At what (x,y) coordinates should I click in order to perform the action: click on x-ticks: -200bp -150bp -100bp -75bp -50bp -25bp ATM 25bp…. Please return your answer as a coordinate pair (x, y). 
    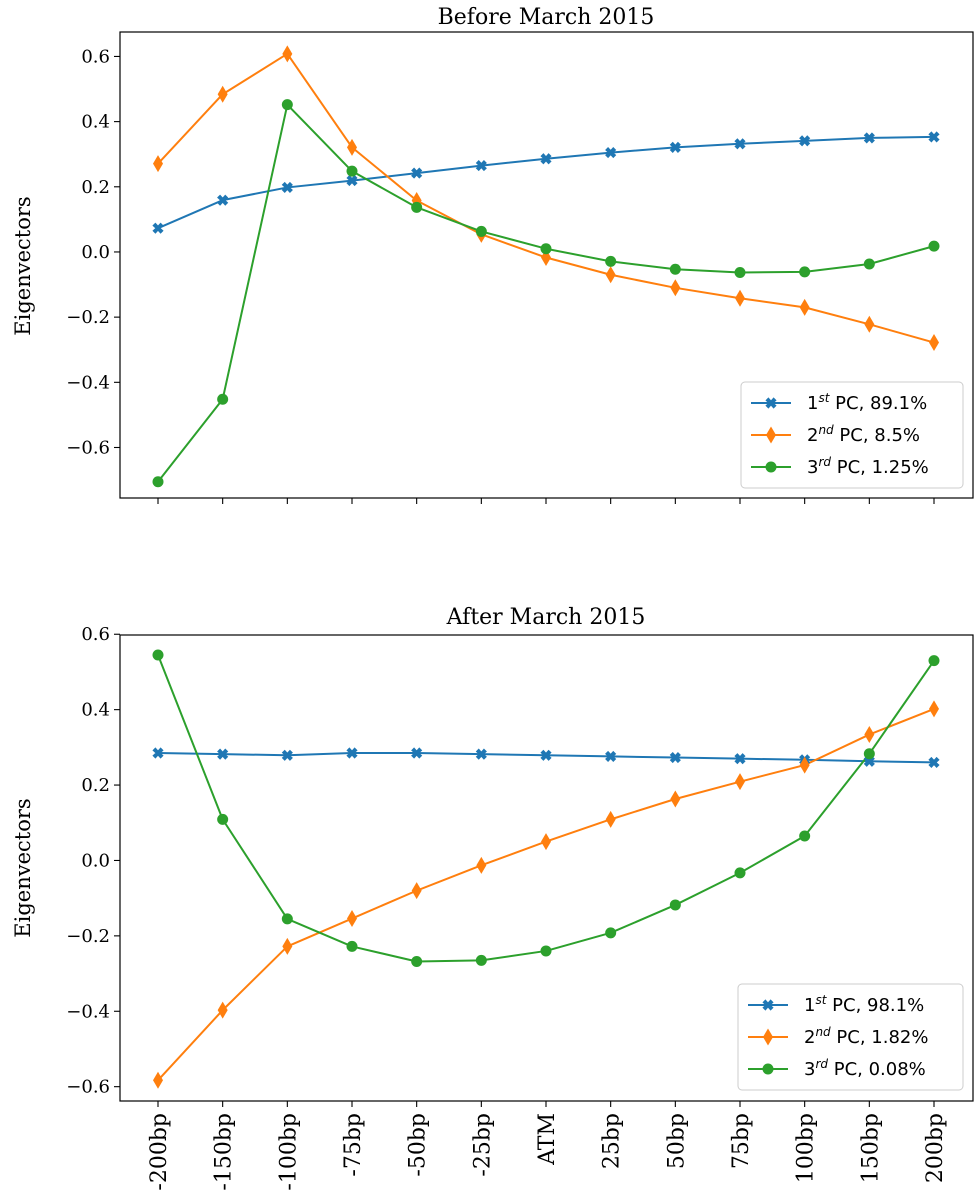
    Looking at the image, I should click on (547, 1146).